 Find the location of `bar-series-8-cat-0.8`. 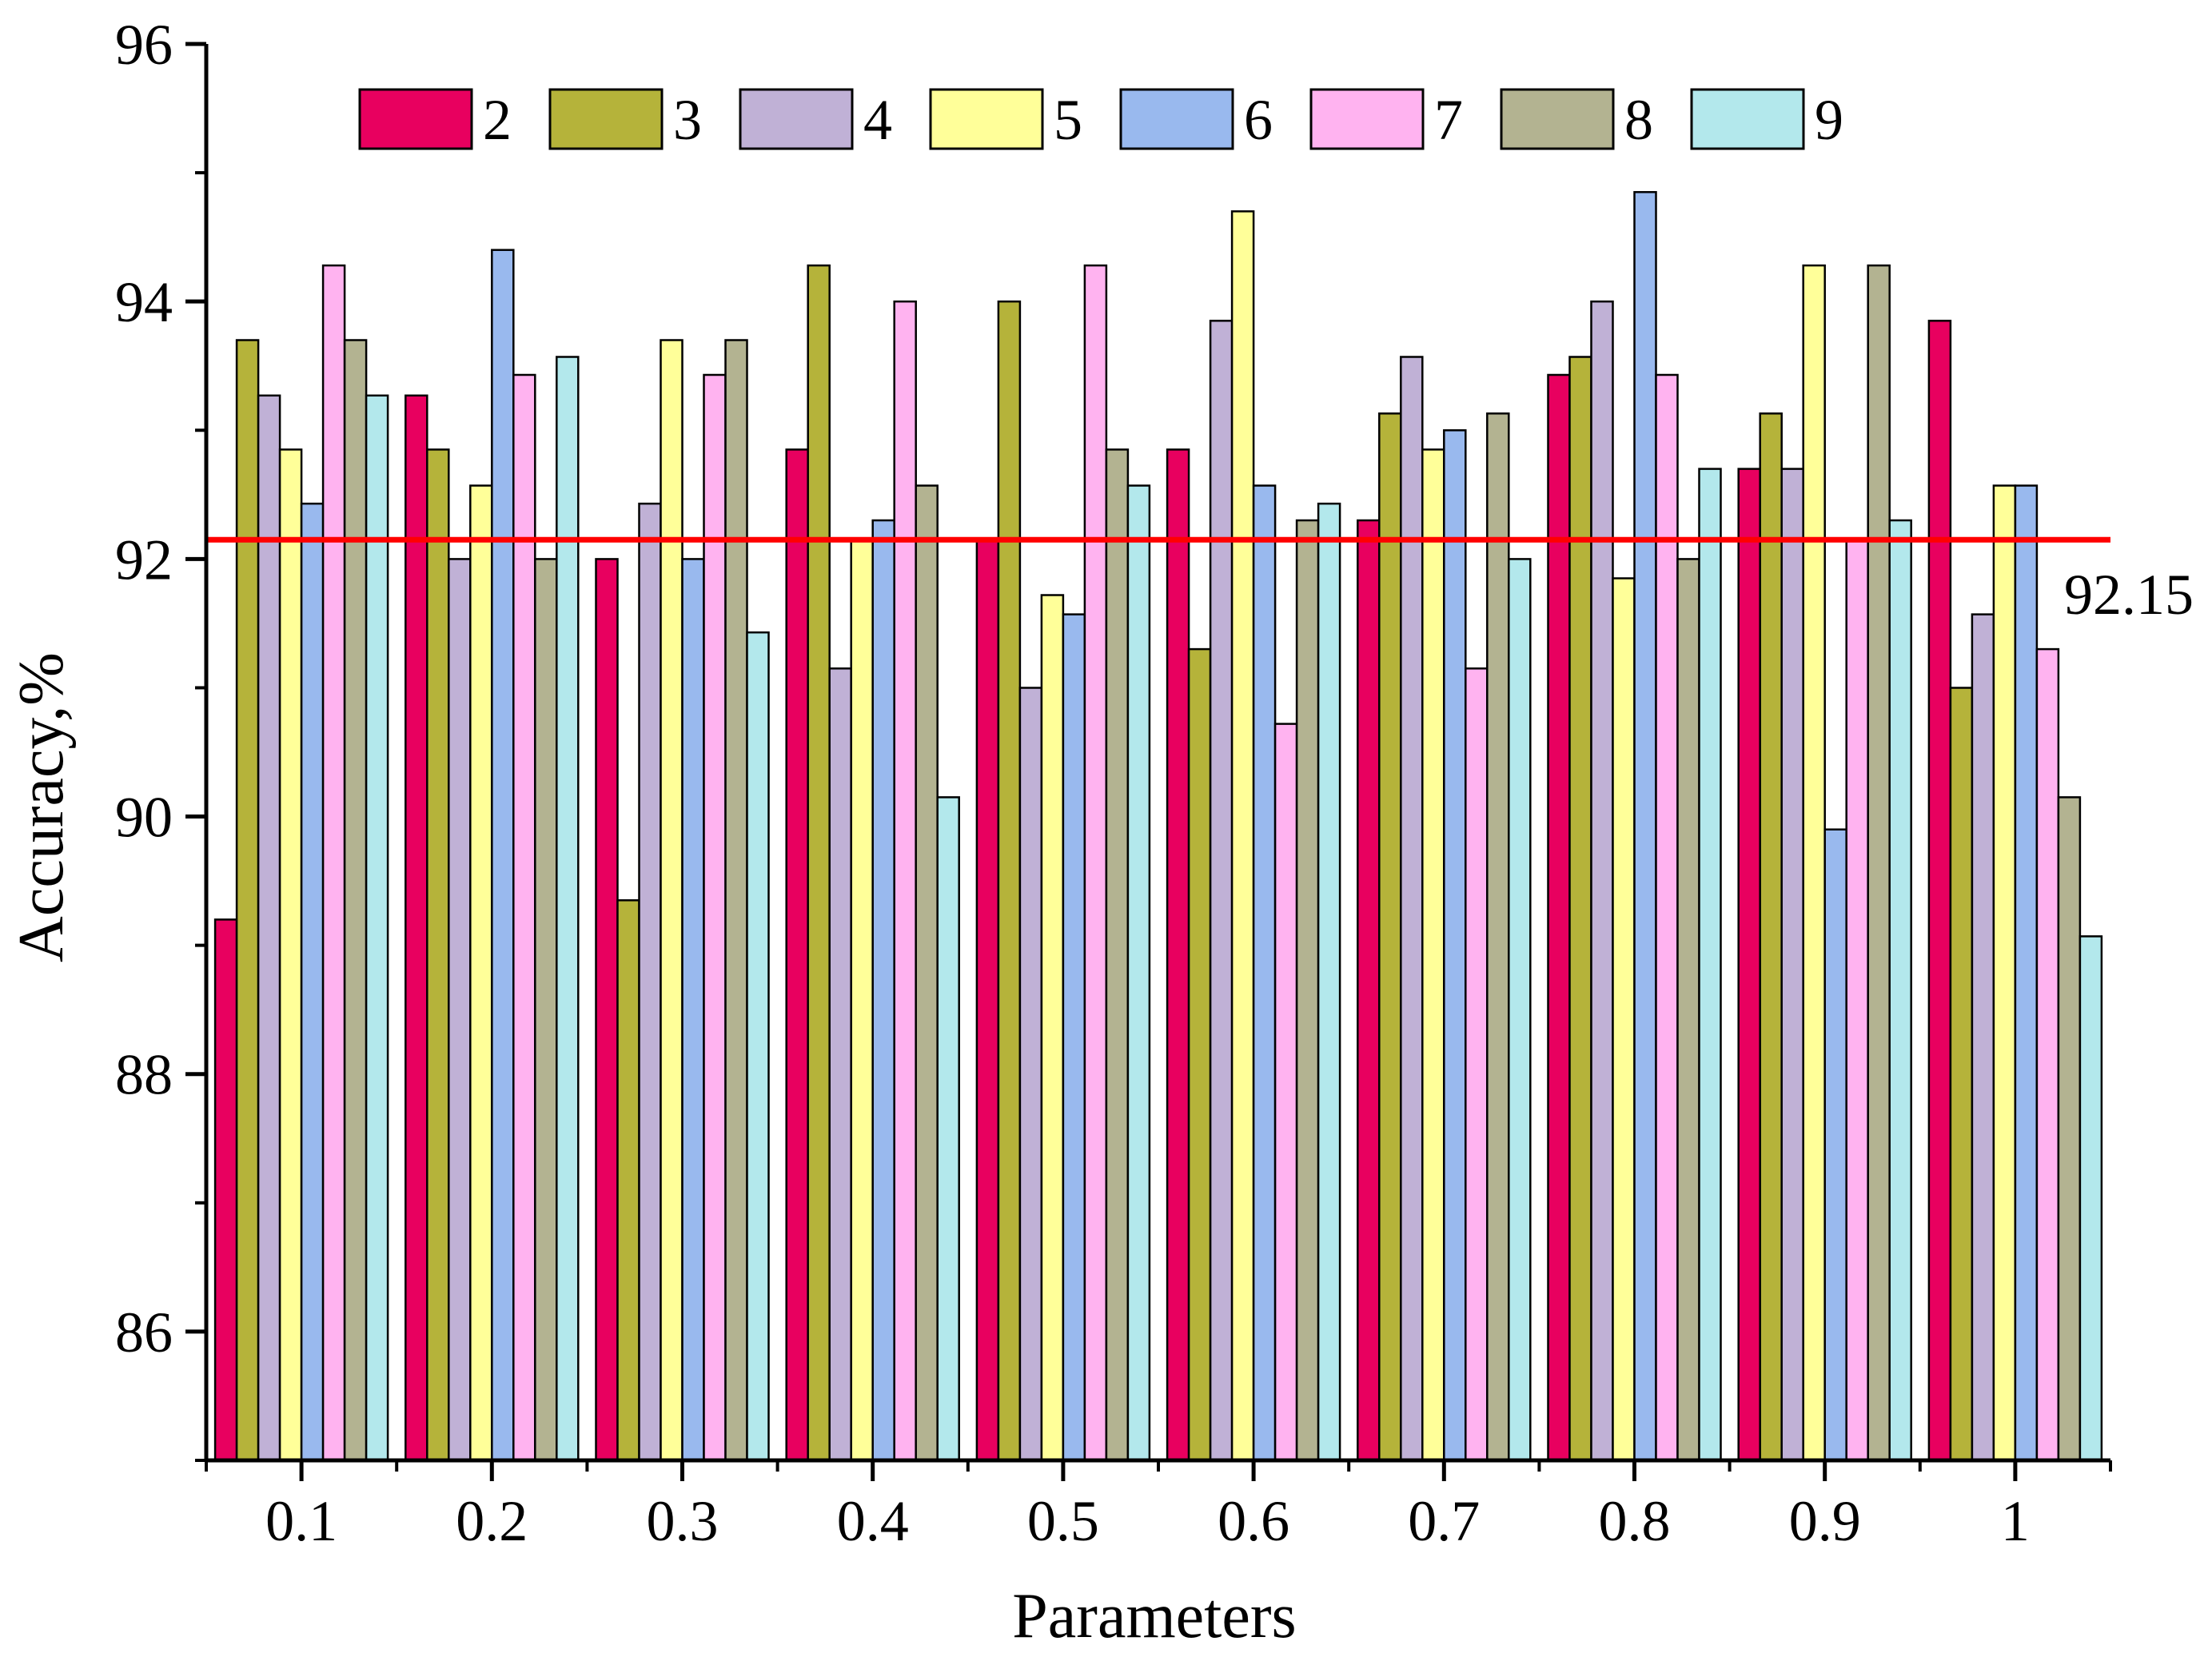

bar-series-8-cat-0.8 is located at coordinates (1688, 1010).